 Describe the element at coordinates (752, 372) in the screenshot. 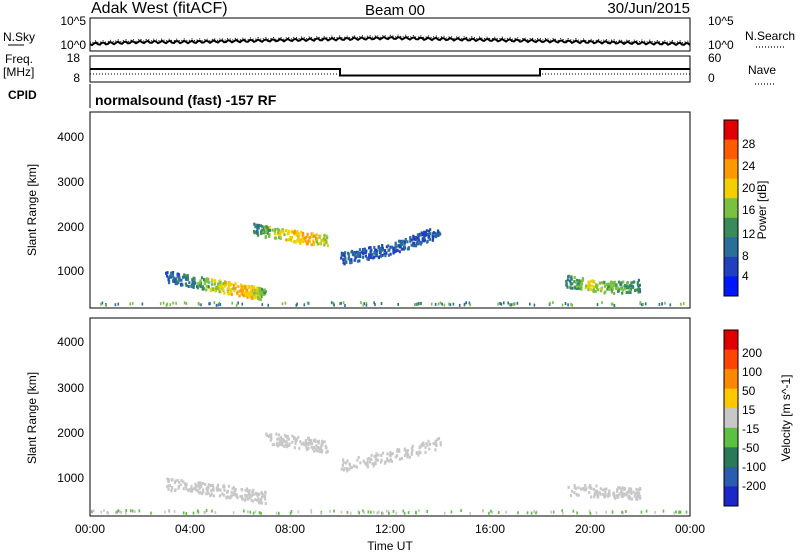

I see `vel-cbar-tick-100: 100` at that location.